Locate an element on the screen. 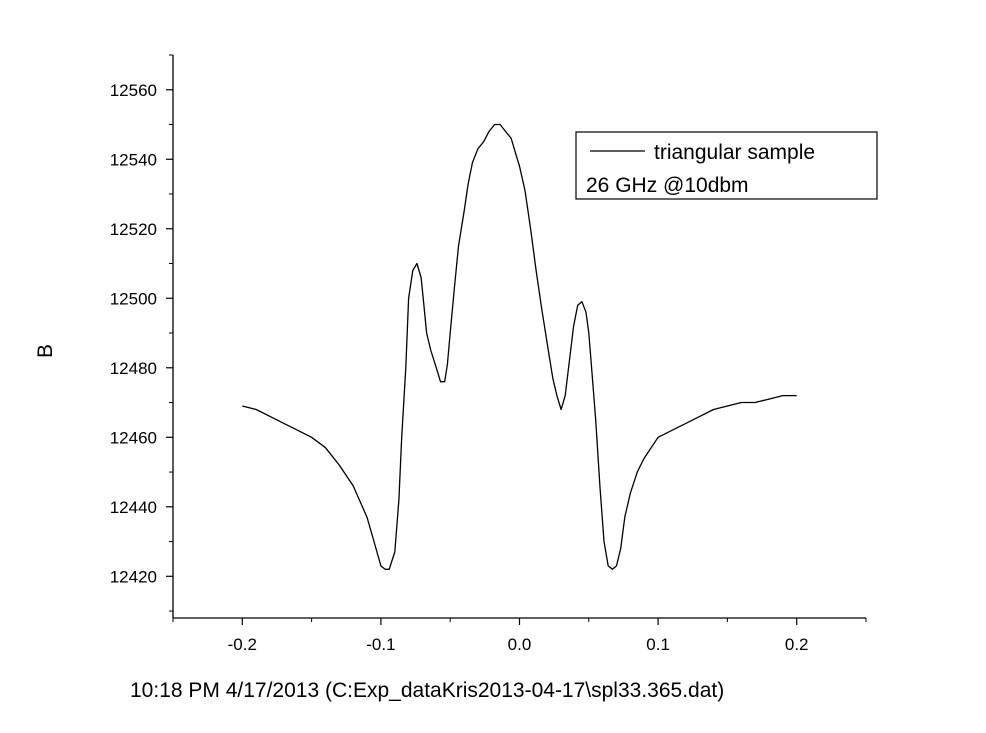  y-tick-label: 12420 is located at coordinates (133, 576).